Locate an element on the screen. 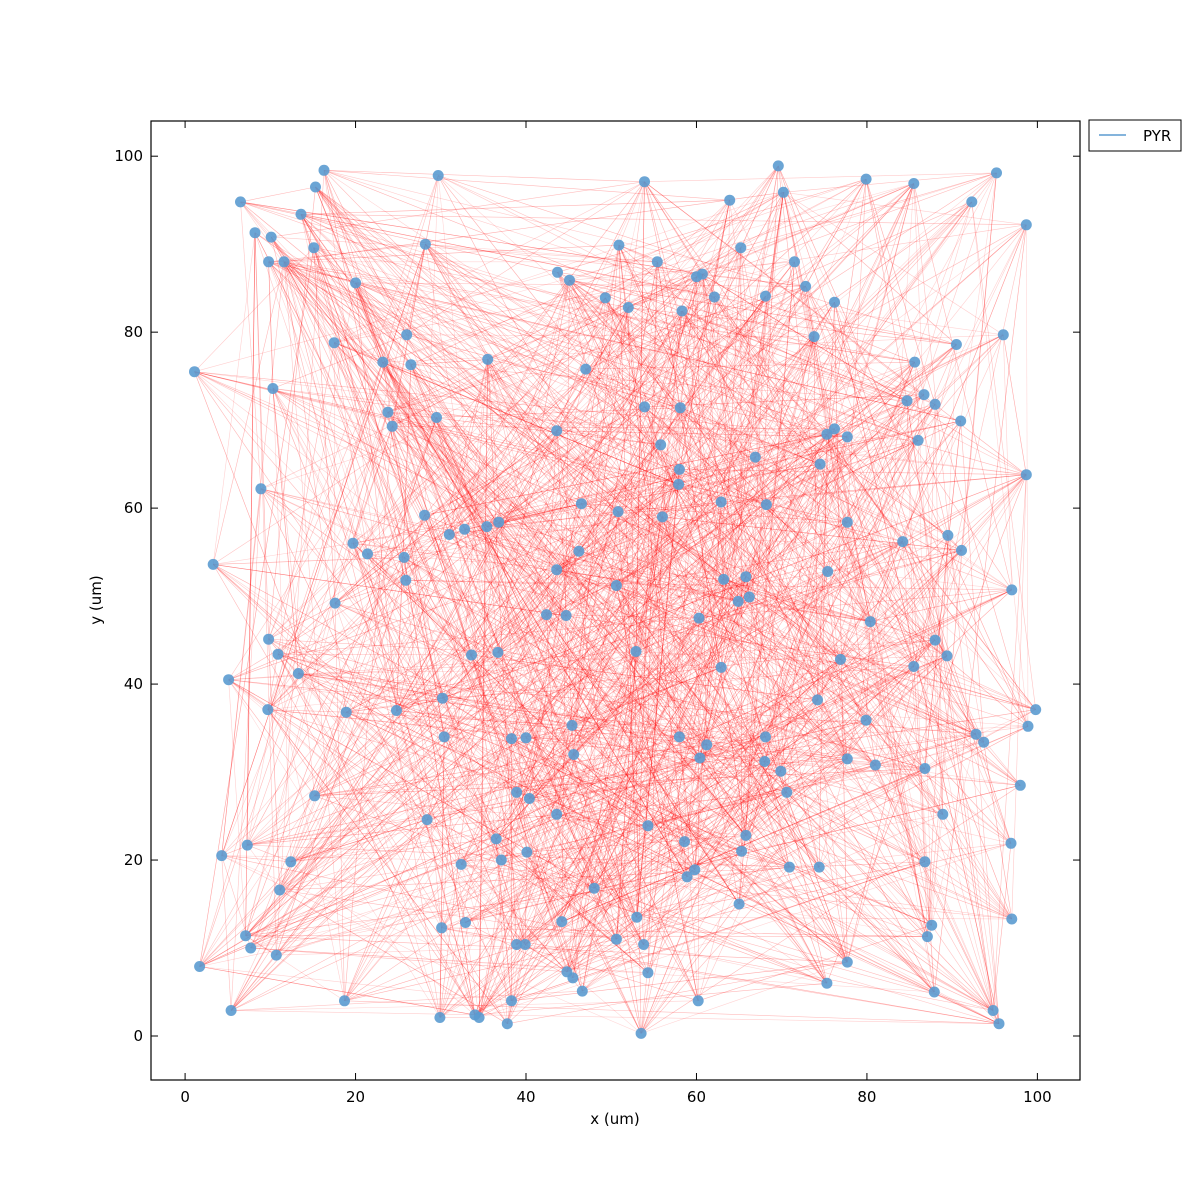 The height and width of the screenshot is (1200, 1200). y-tick-label: 0 is located at coordinates (138, 1036).